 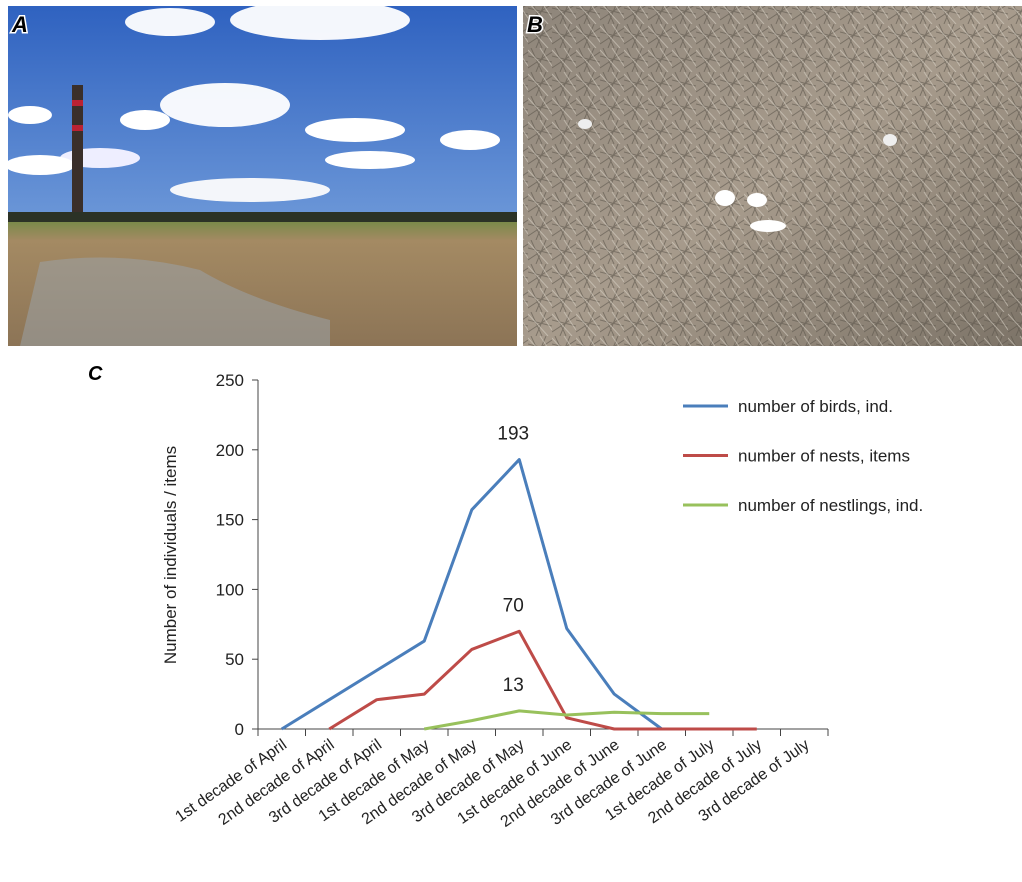 What do you see at coordinates (239, 729) in the screenshot?
I see `y-tick-label: 0` at bounding box center [239, 729].